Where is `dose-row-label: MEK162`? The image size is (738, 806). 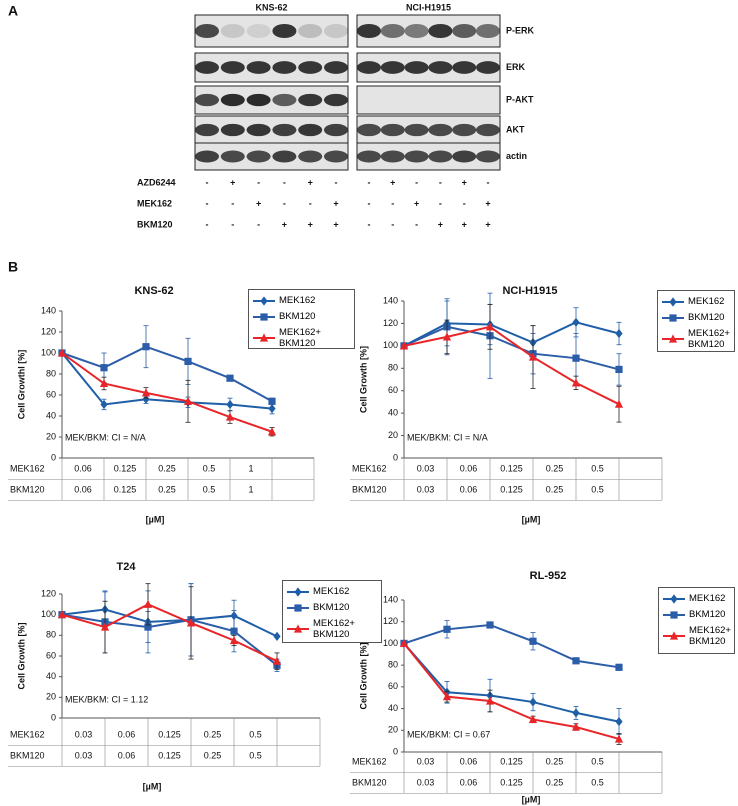 dose-row-label: MEK162 is located at coordinates (369, 761).